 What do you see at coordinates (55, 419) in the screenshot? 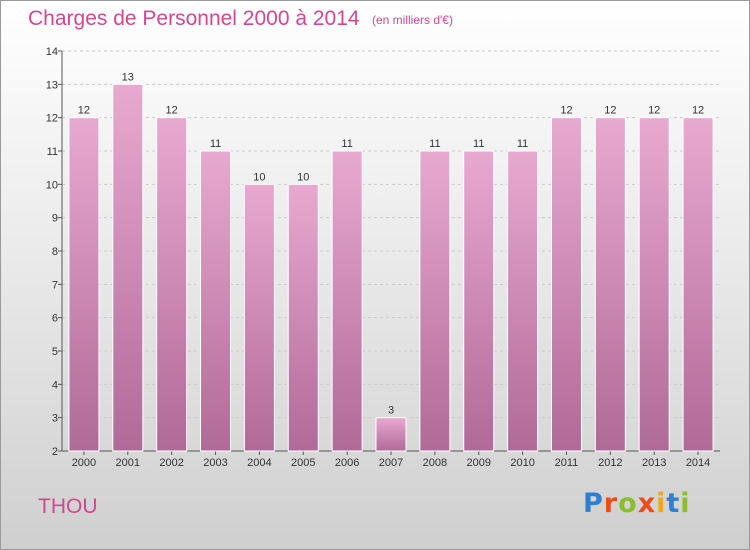
I see `y-tick-label: 3` at bounding box center [55, 419].